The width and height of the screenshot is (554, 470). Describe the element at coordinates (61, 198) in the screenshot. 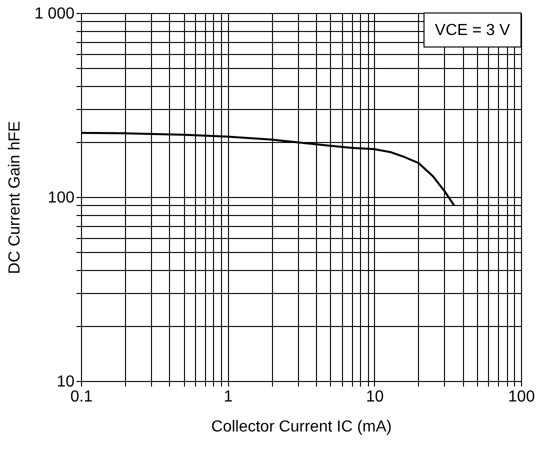

I see `y-tick-label: 100` at that location.